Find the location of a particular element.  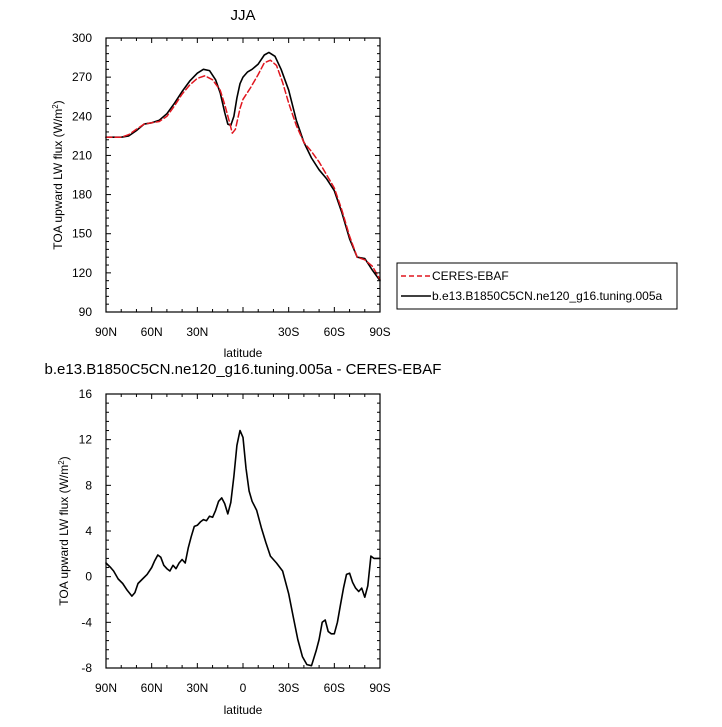

bottom-y-axis-label-sup: 2 is located at coordinates (61, 462).